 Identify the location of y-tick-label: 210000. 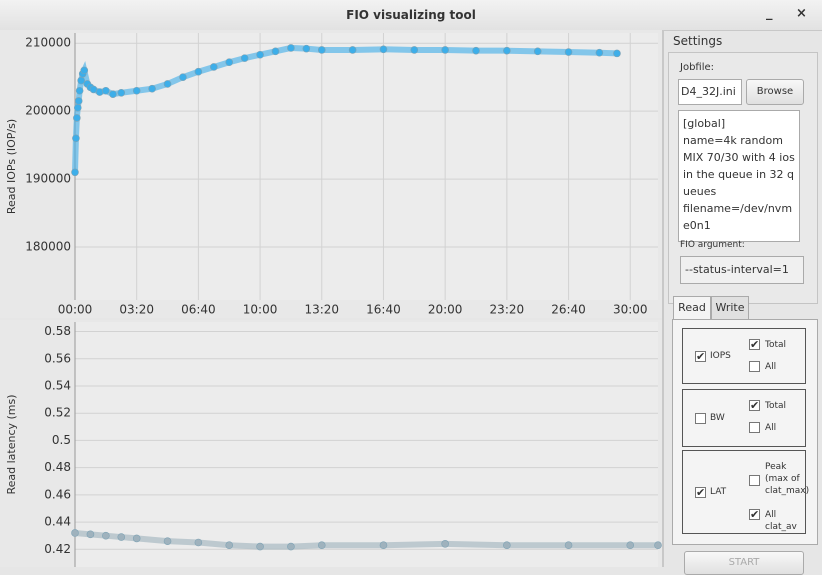
(48, 43).